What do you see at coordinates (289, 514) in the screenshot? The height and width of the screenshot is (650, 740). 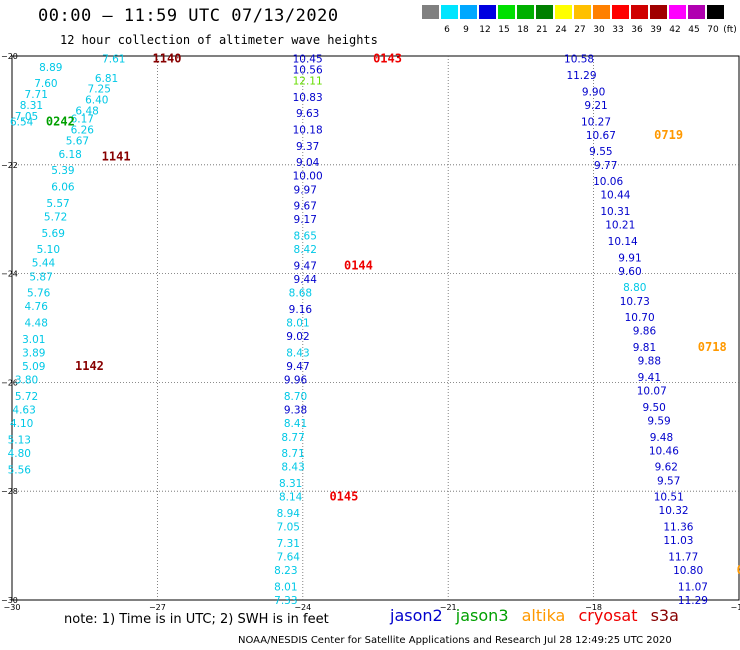 I see `swh-value-label: 8.94` at bounding box center [289, 514].